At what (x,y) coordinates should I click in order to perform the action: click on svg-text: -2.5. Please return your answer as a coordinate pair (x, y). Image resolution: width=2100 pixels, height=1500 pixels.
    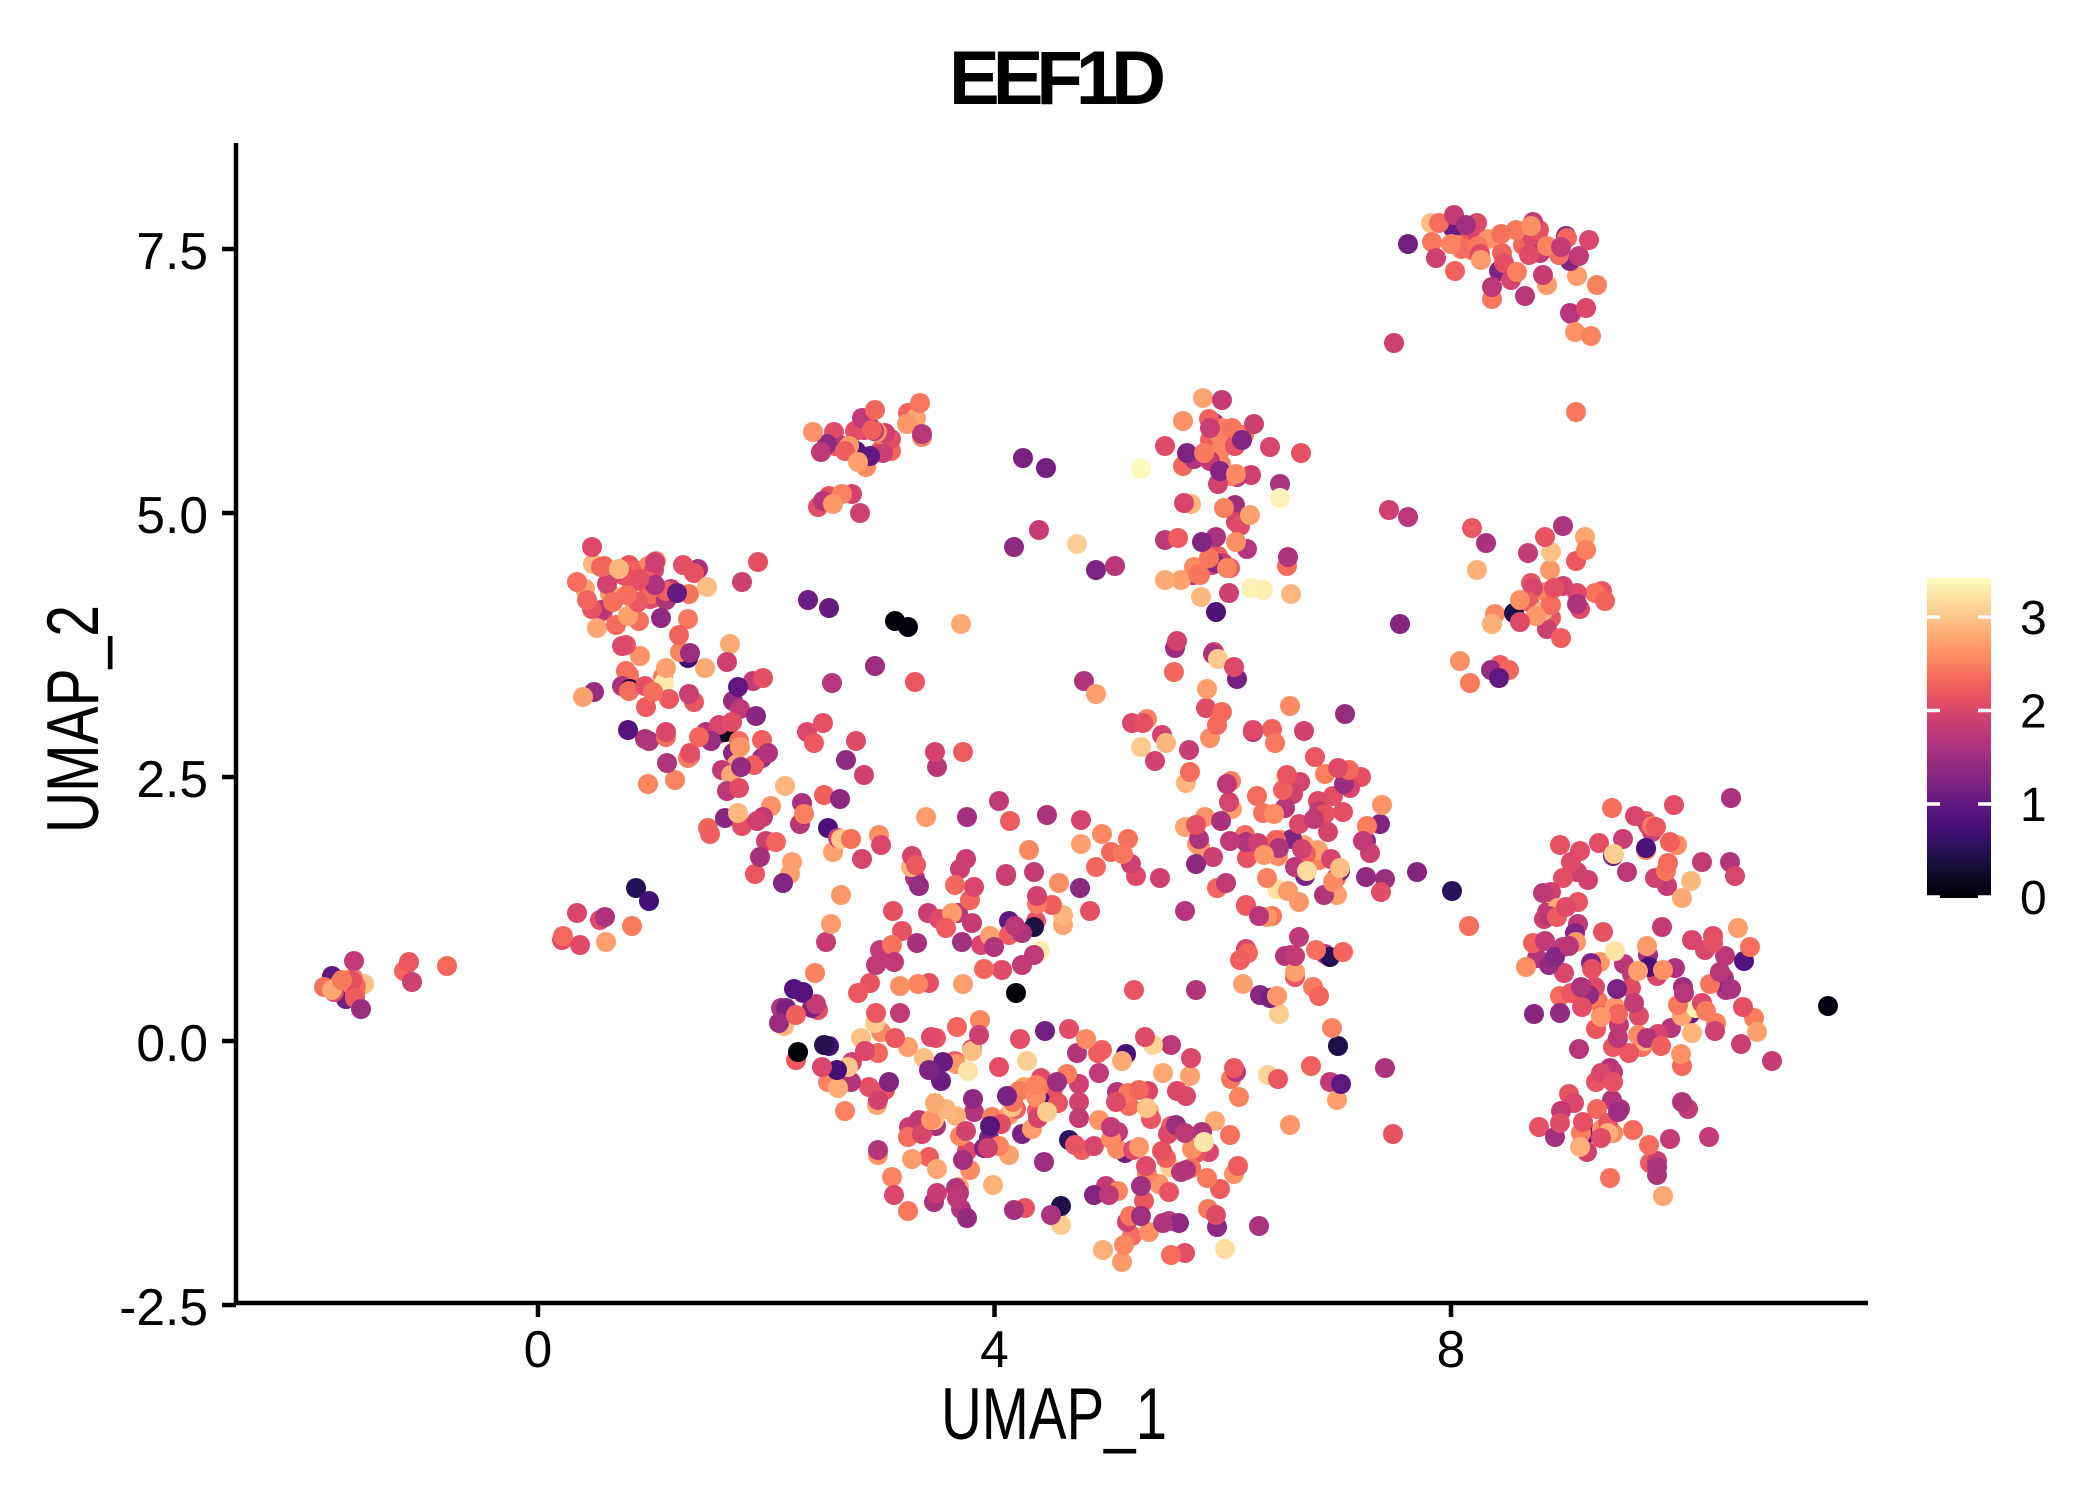
    Looking at the image, I should click on (163, 1307).